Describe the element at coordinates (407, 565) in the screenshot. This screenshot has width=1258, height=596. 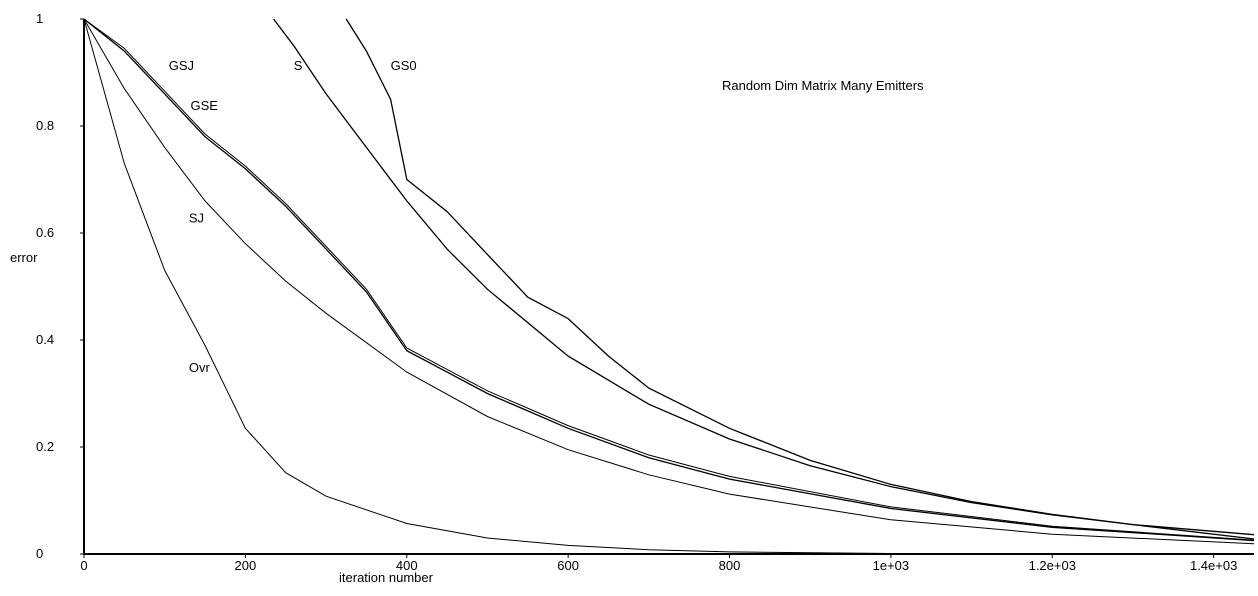
I see `x-tick-label: 400` at that location.